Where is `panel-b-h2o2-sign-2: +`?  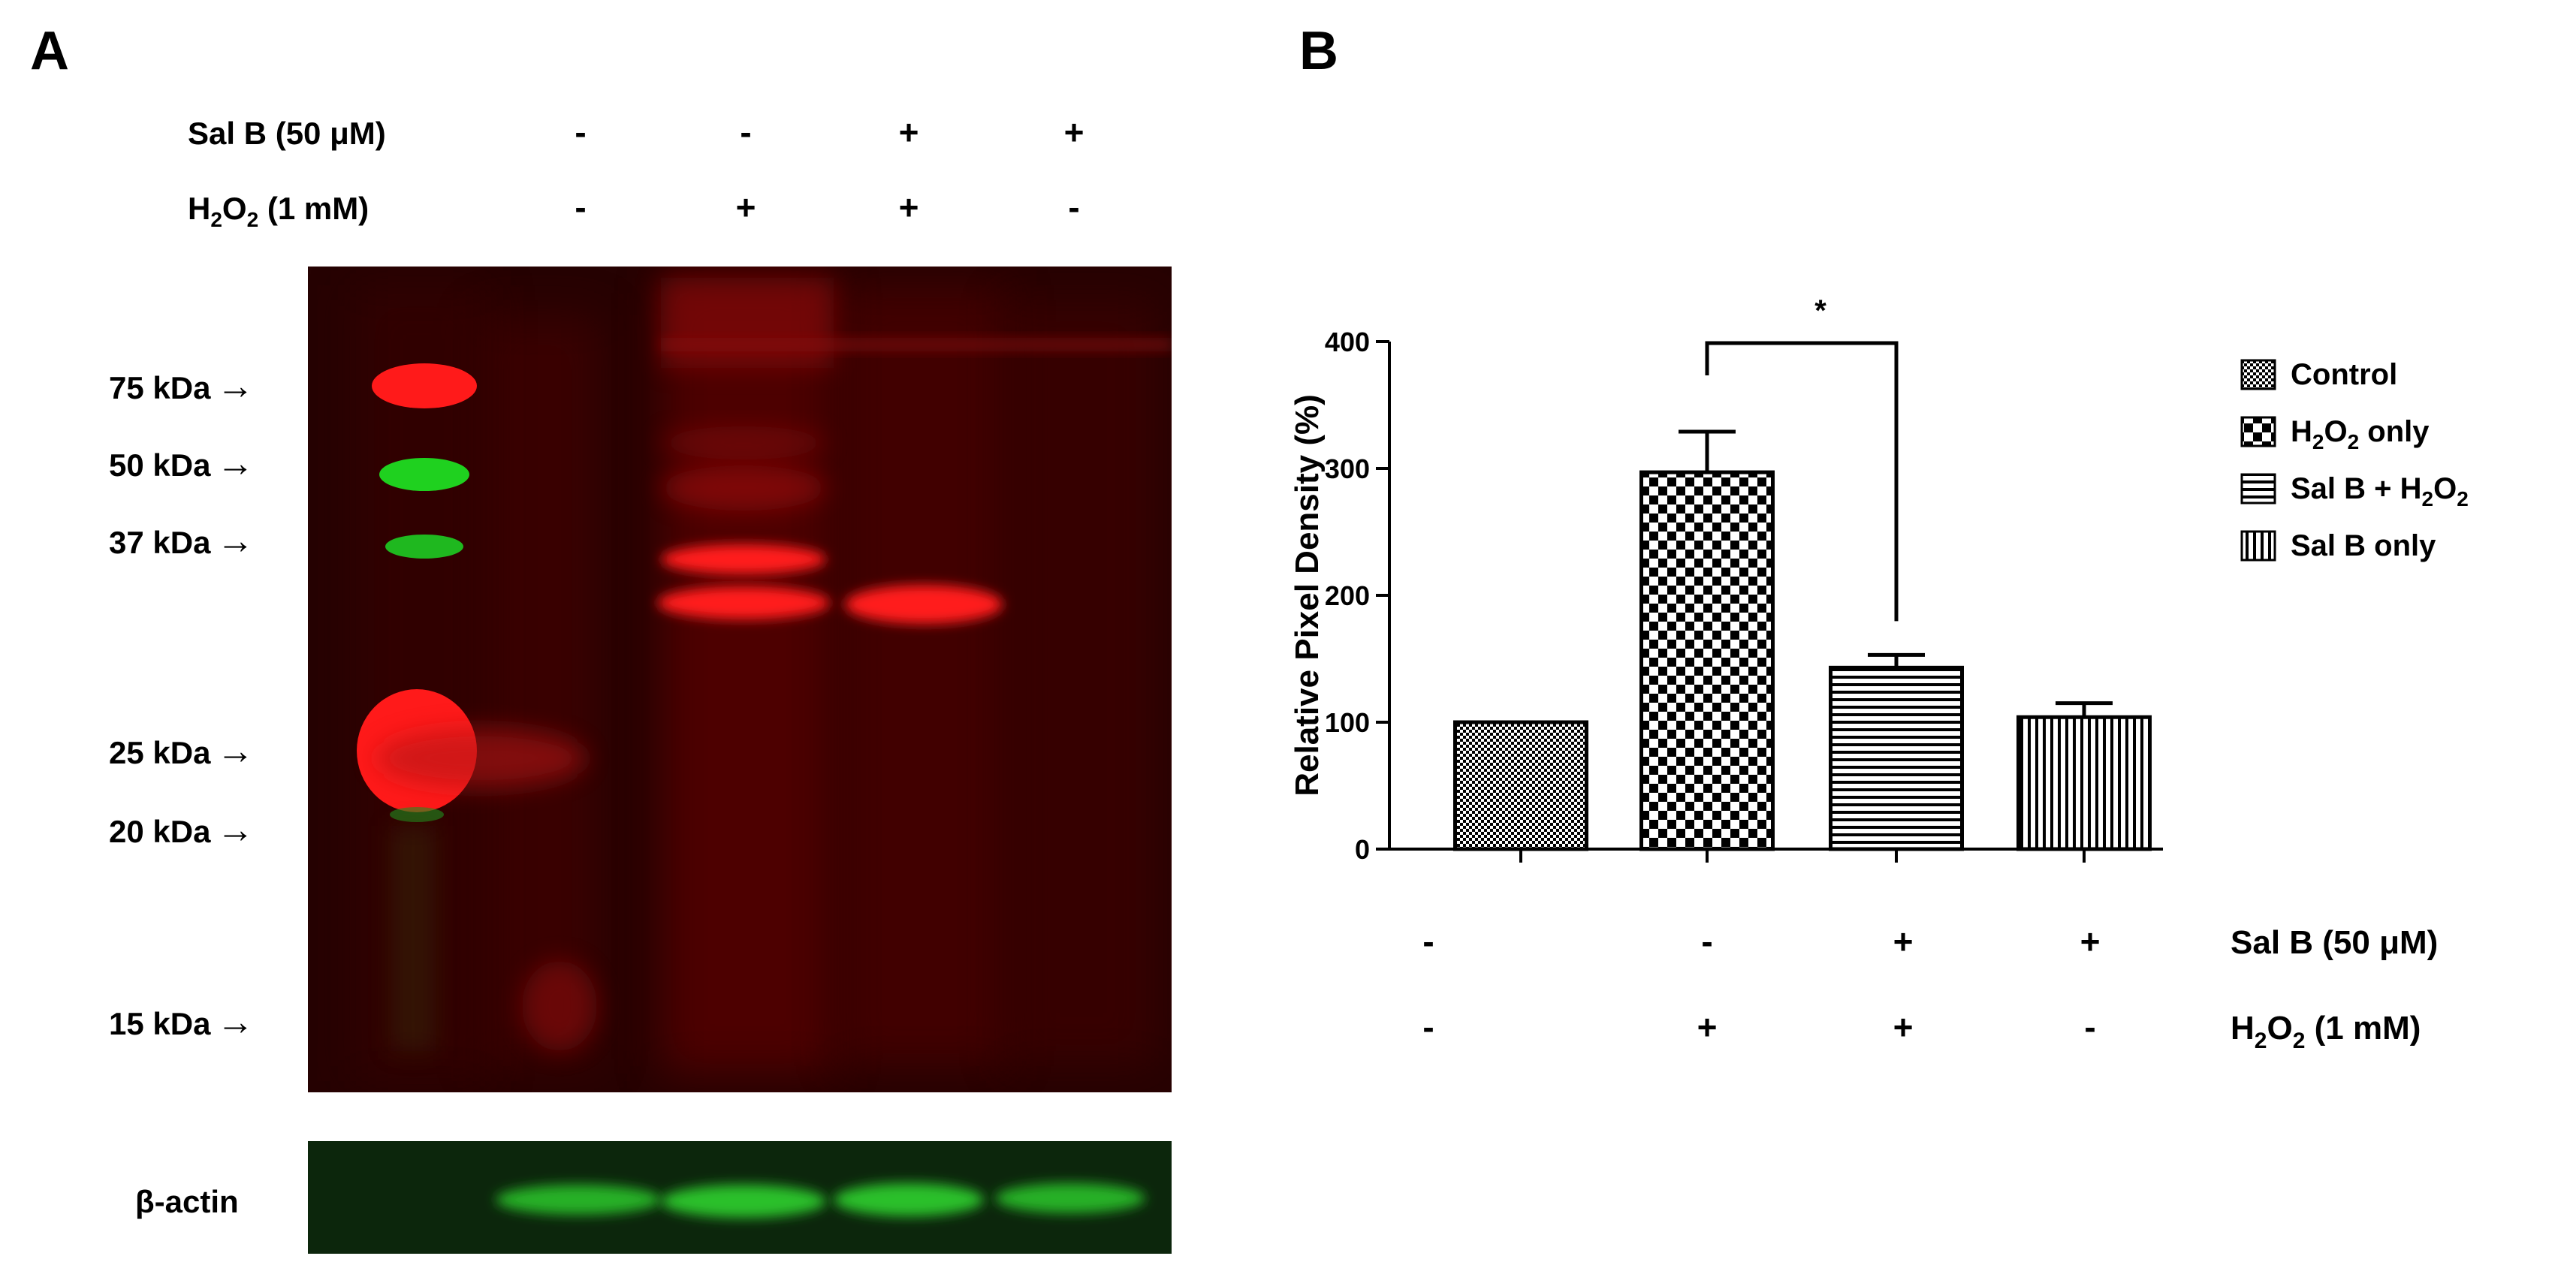
panel-b-h2o2-sign-2: + is located at coordinates (1707, 1027).